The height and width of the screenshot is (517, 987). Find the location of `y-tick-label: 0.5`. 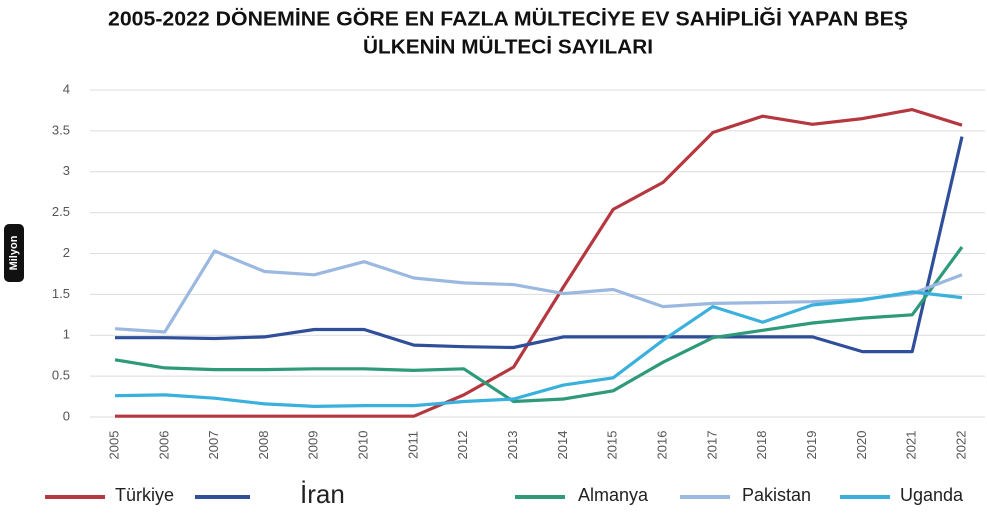

y-tick-label: 0.5 is located at coordinates (61, 375).